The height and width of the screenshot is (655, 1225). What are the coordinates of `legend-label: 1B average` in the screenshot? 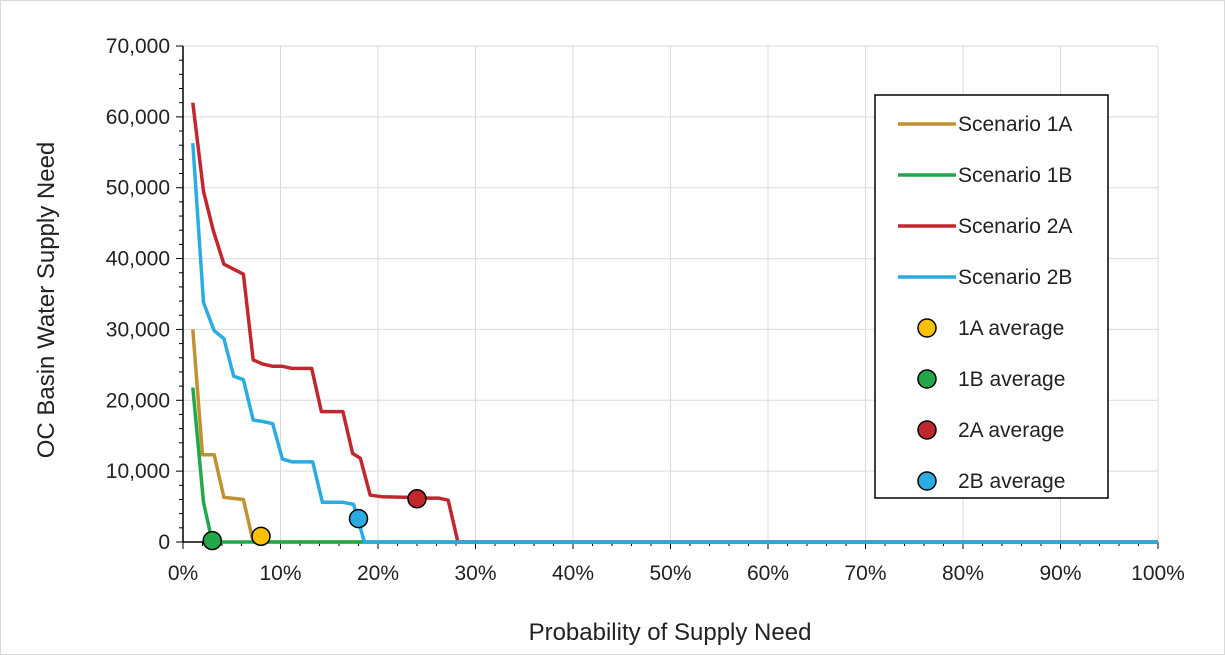 It's located at (1011, 379).